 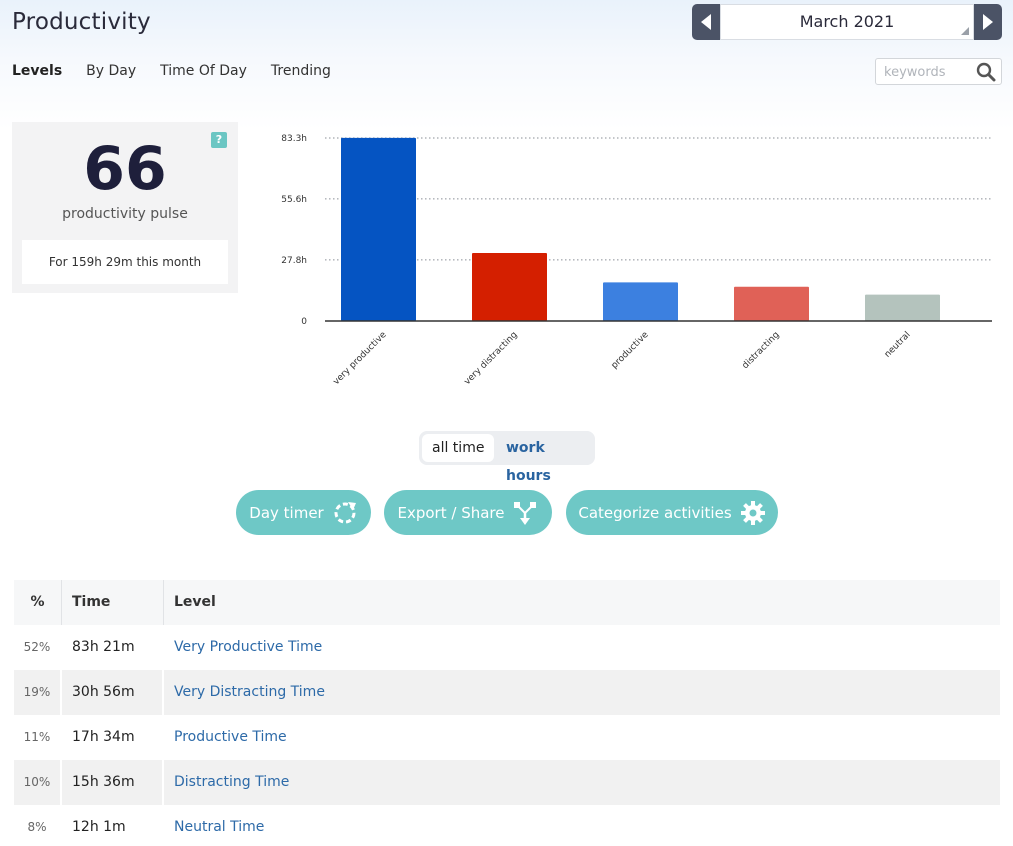 I want to click on bar-productive, so click(x=640, y=301).